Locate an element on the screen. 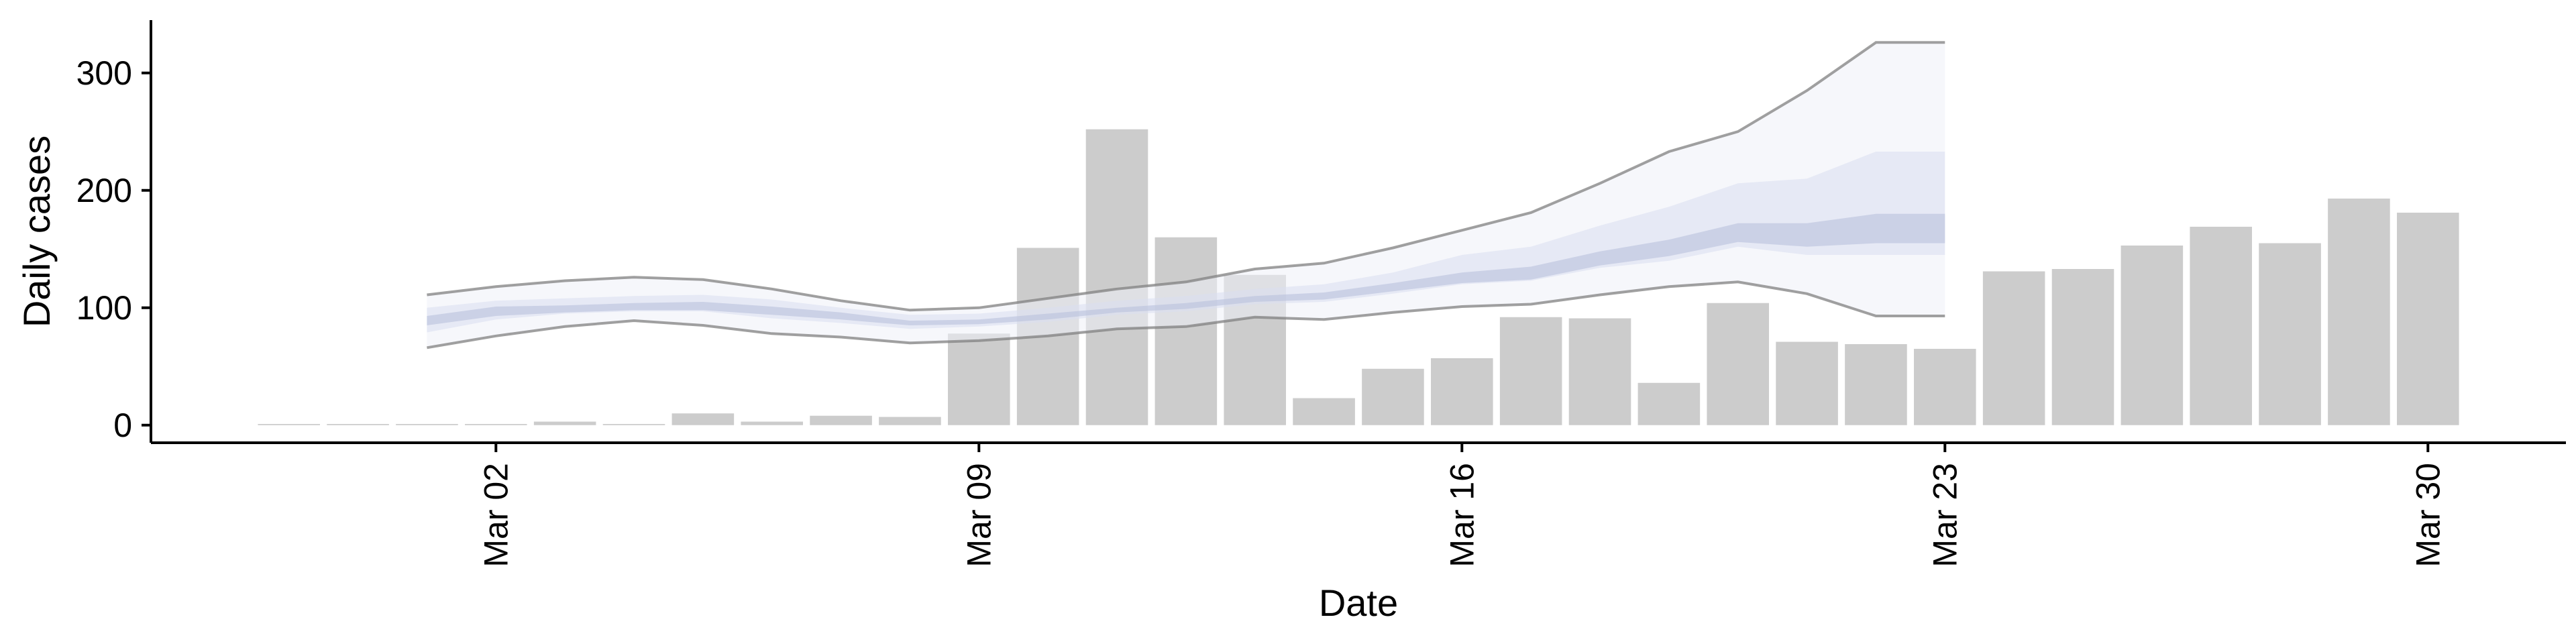 The height and width of the screenshot is (644, 2576). band-inner is located at coordinates (1186, 269).